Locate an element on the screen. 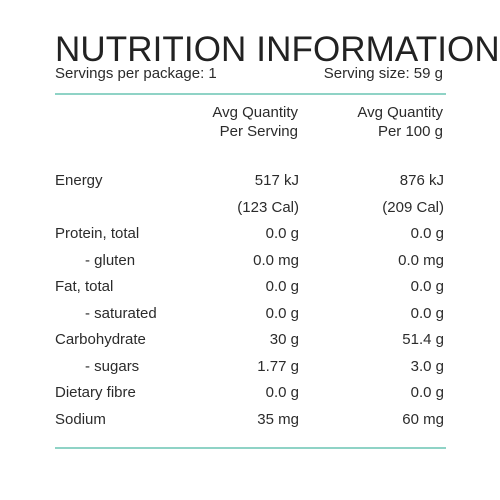  column-header-per-serving: Avg Quantity Per Serving is located at coordinates (255, 122).